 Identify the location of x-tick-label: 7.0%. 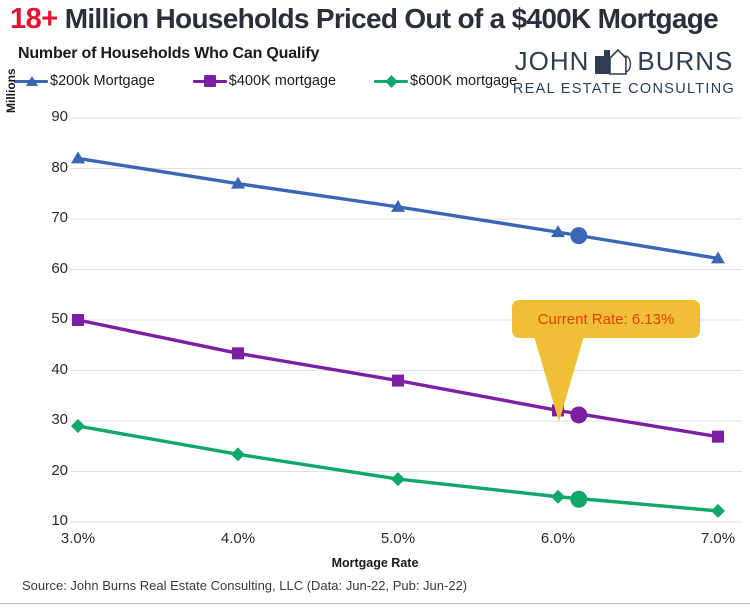
(718, 538).